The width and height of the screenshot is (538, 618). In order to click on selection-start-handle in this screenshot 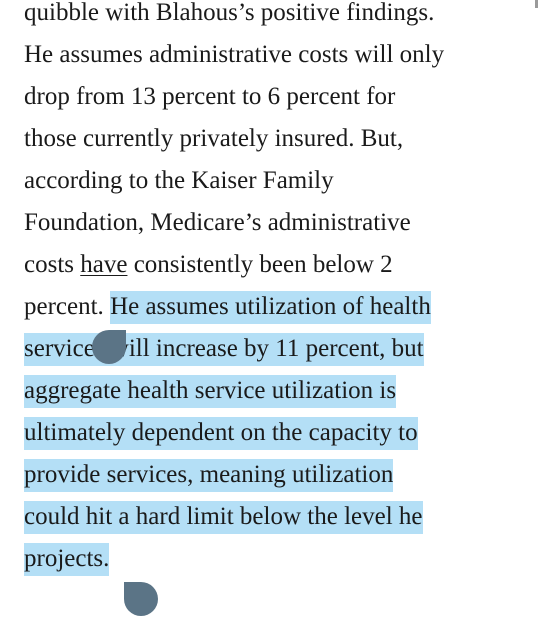, I will do `click(109, 347)`.